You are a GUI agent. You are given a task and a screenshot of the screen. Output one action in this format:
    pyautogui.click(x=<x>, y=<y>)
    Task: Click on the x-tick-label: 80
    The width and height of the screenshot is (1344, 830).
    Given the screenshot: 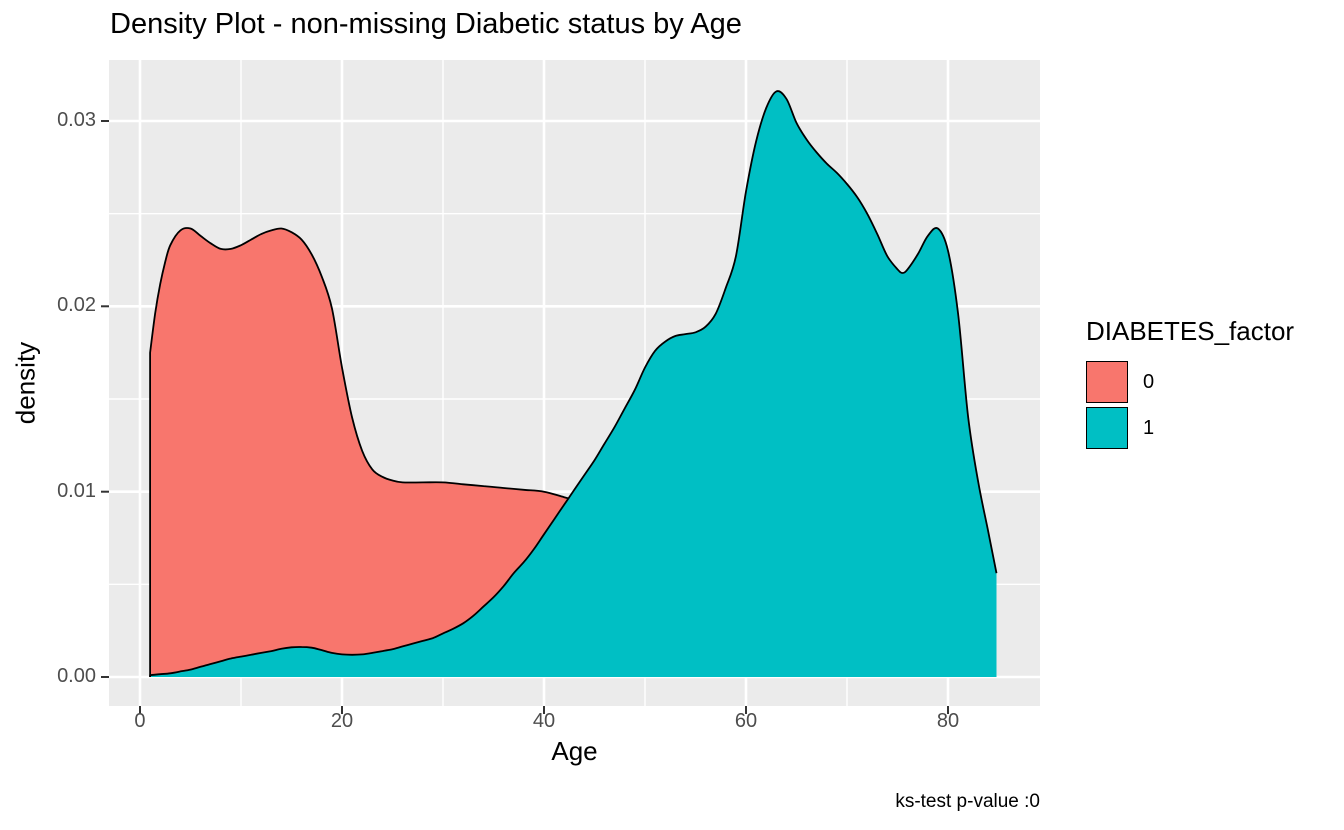 What is the action you would take?
    pyautogui.click(x=948, y=721)
    